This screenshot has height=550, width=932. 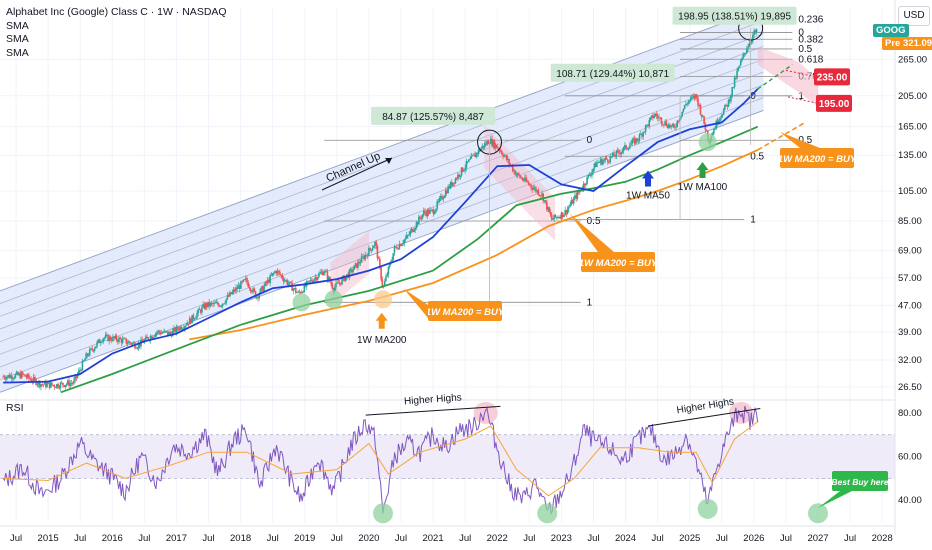 I want to click on channel-up-arrowhead, so click(x=388, y=161).